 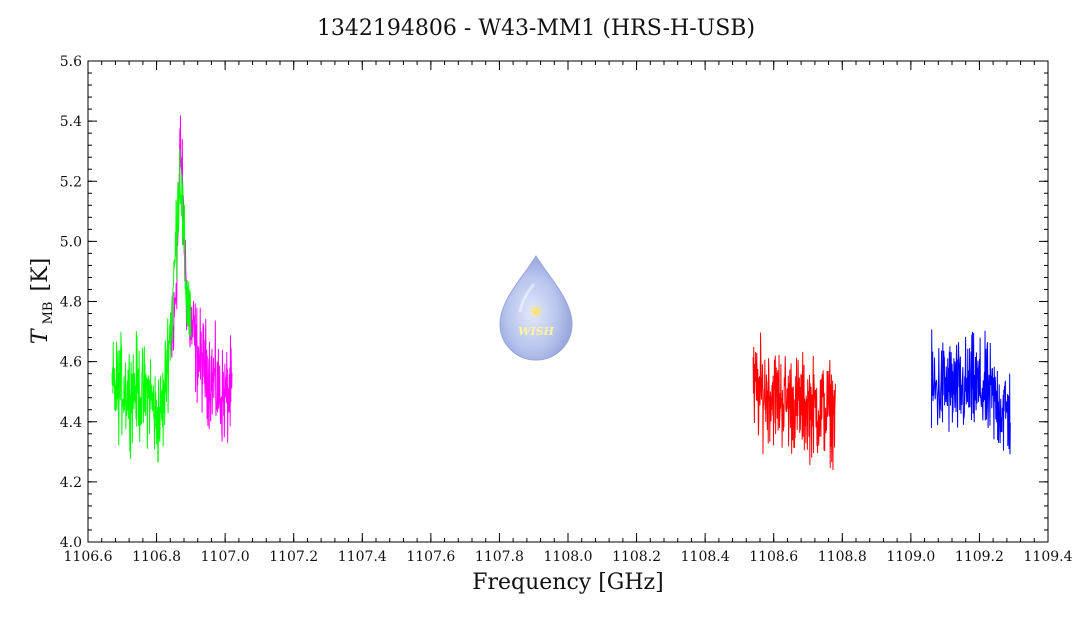 I want to click on x-tick-label: 1109.0, so click(x=910, y=557).